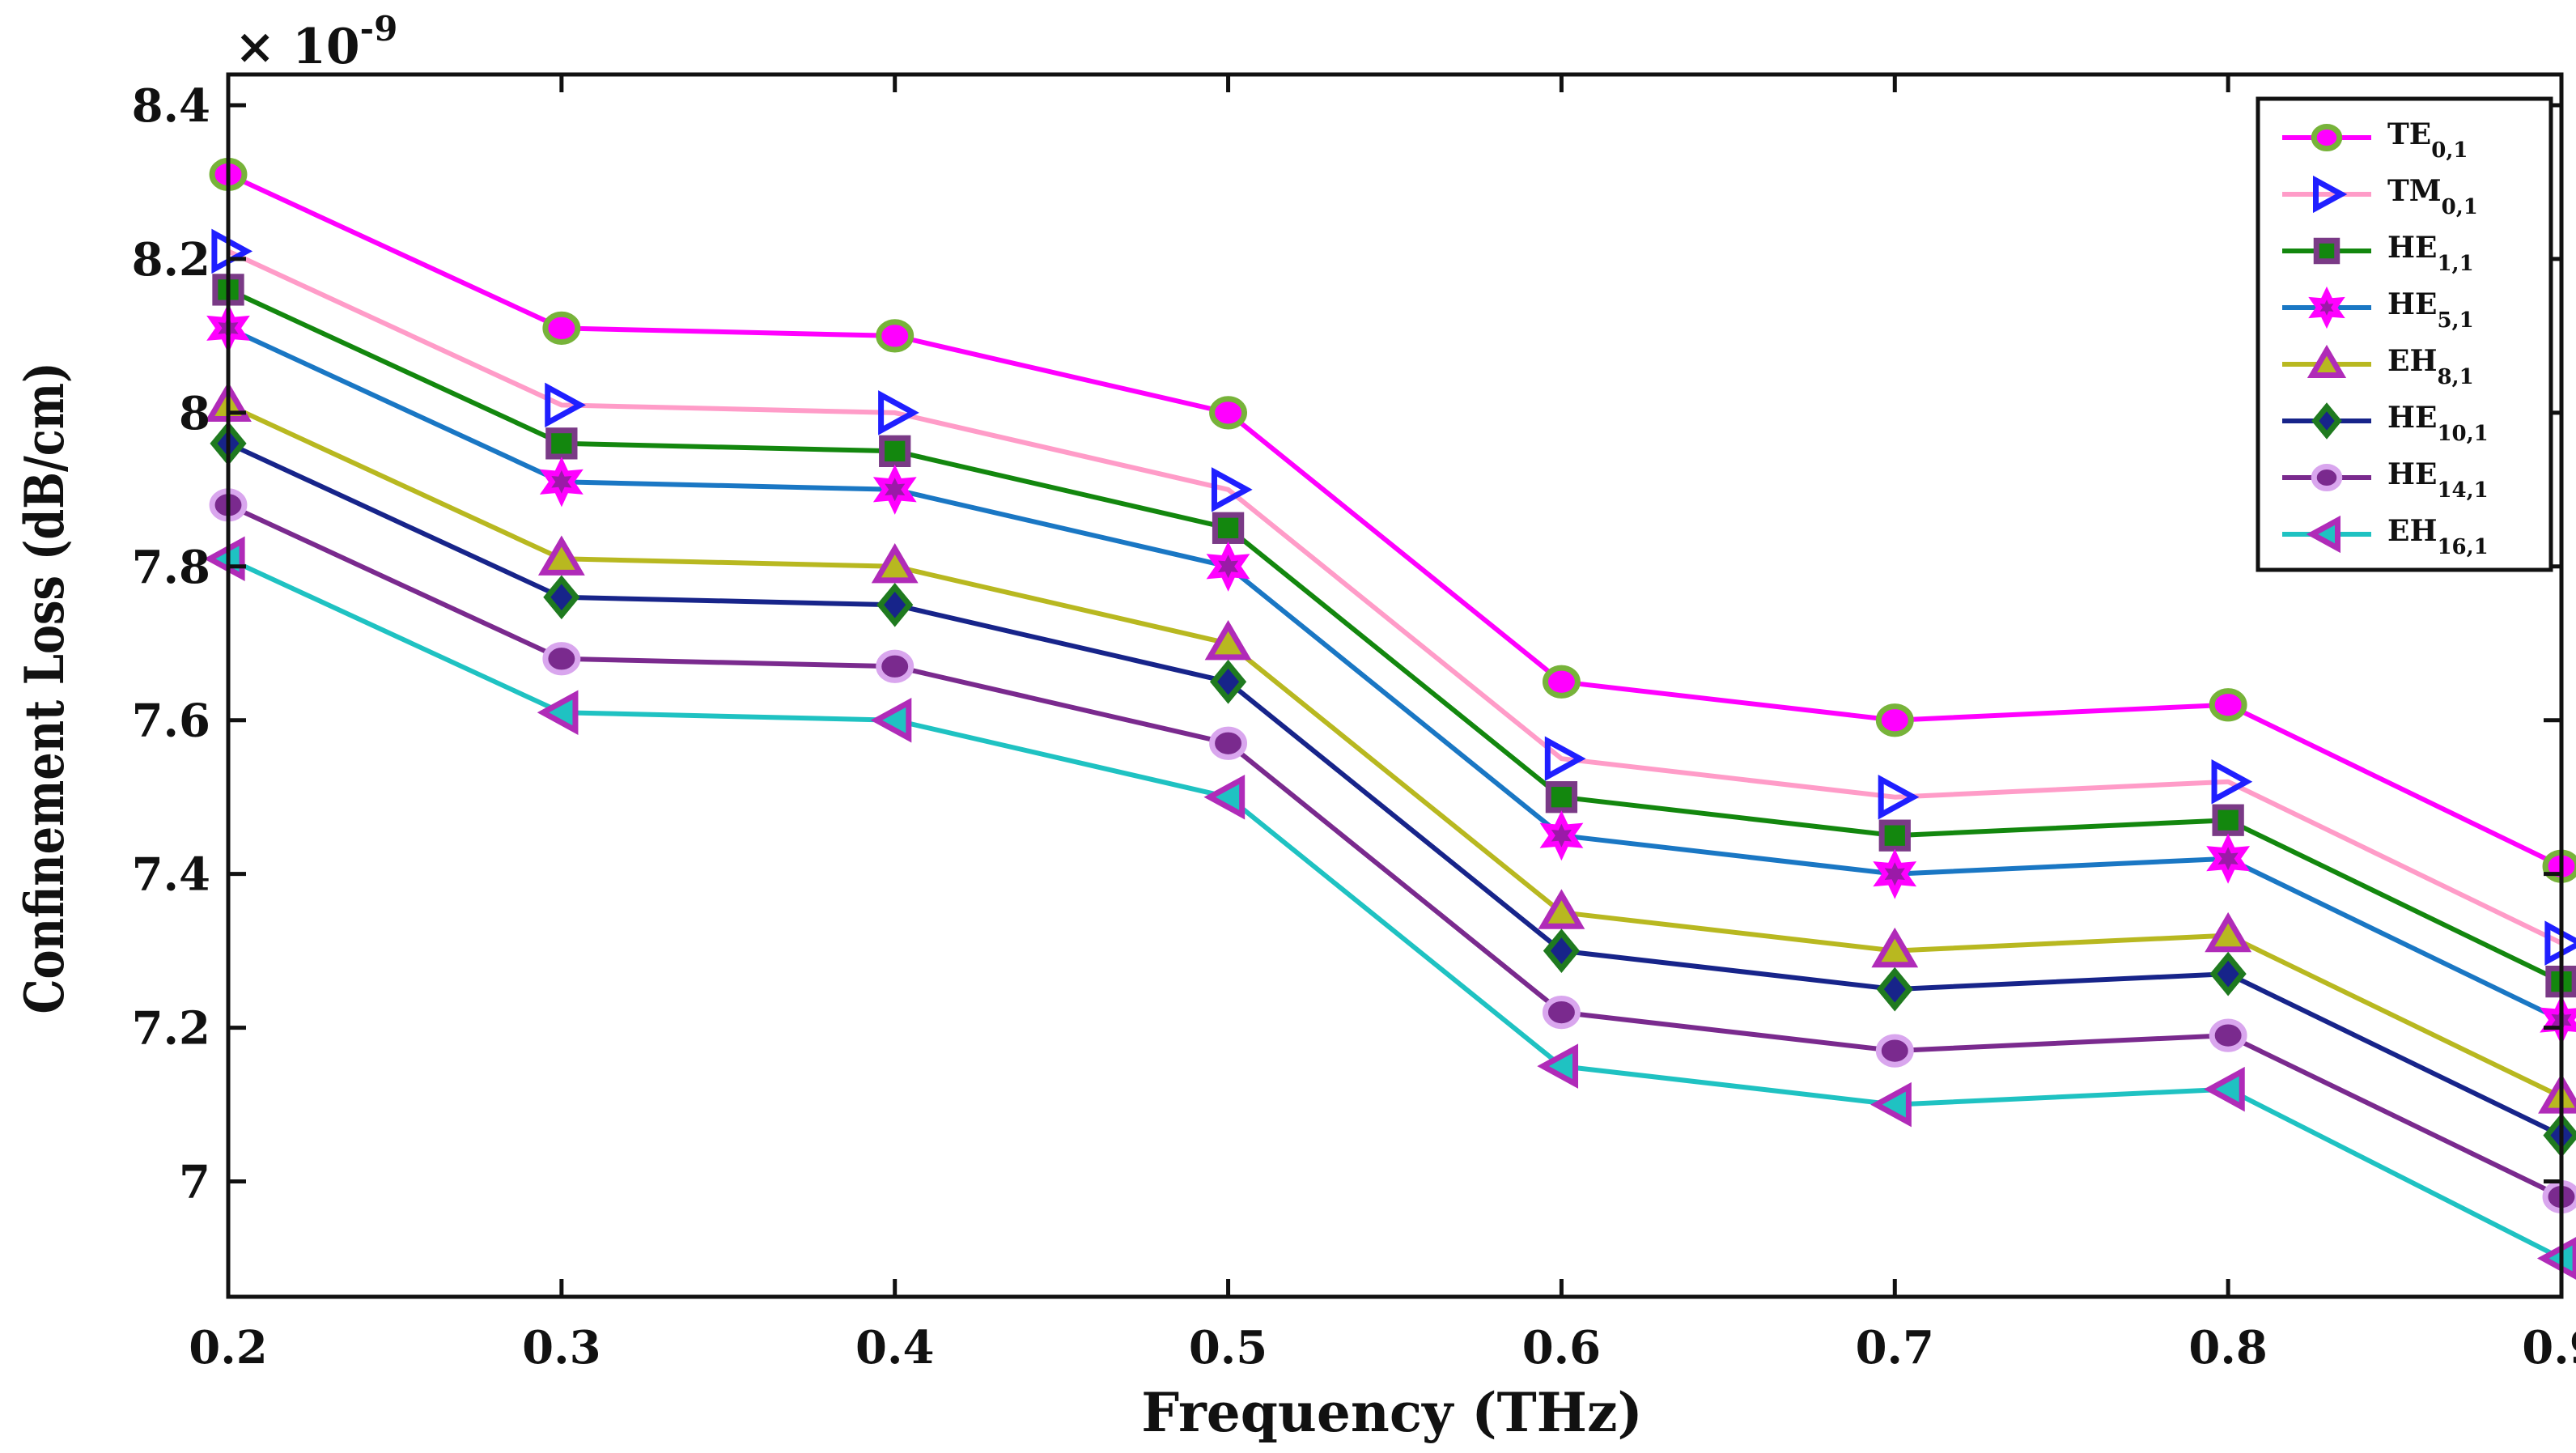 This screenshot has width=2576, height=1453. I want to click on y-tick-label: 7.2, so click(171, 1029).